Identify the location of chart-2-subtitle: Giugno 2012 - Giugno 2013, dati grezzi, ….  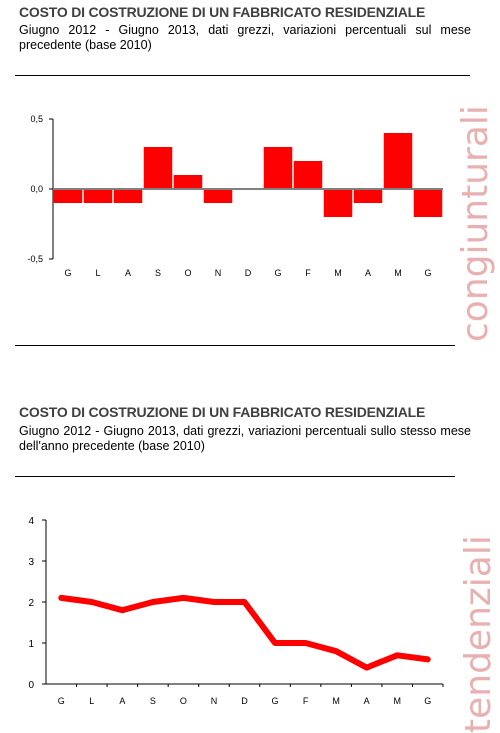
(245, 438).